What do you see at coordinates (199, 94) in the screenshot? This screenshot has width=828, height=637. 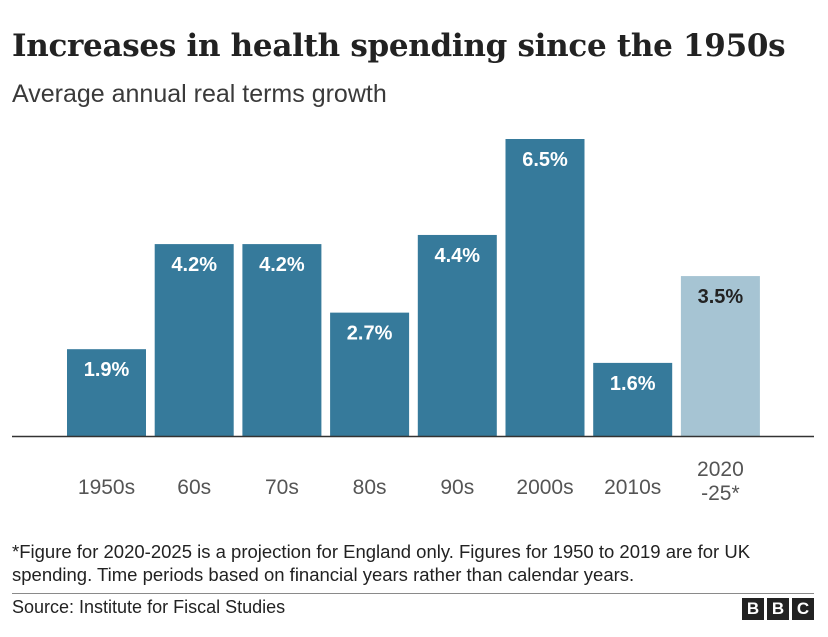 I see `chart-subtitle: Average annual real terms growth` at bounding box center [199, 94].